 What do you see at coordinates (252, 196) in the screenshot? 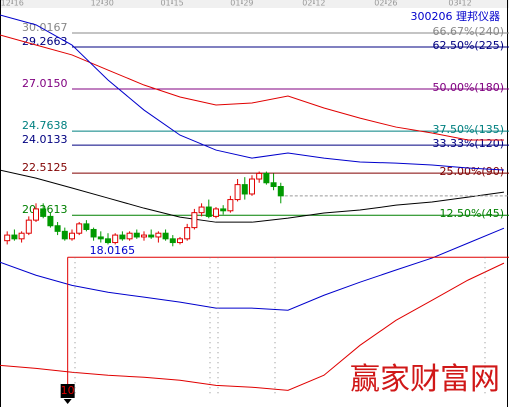
I see `curve` at bounding box center [252, 196].